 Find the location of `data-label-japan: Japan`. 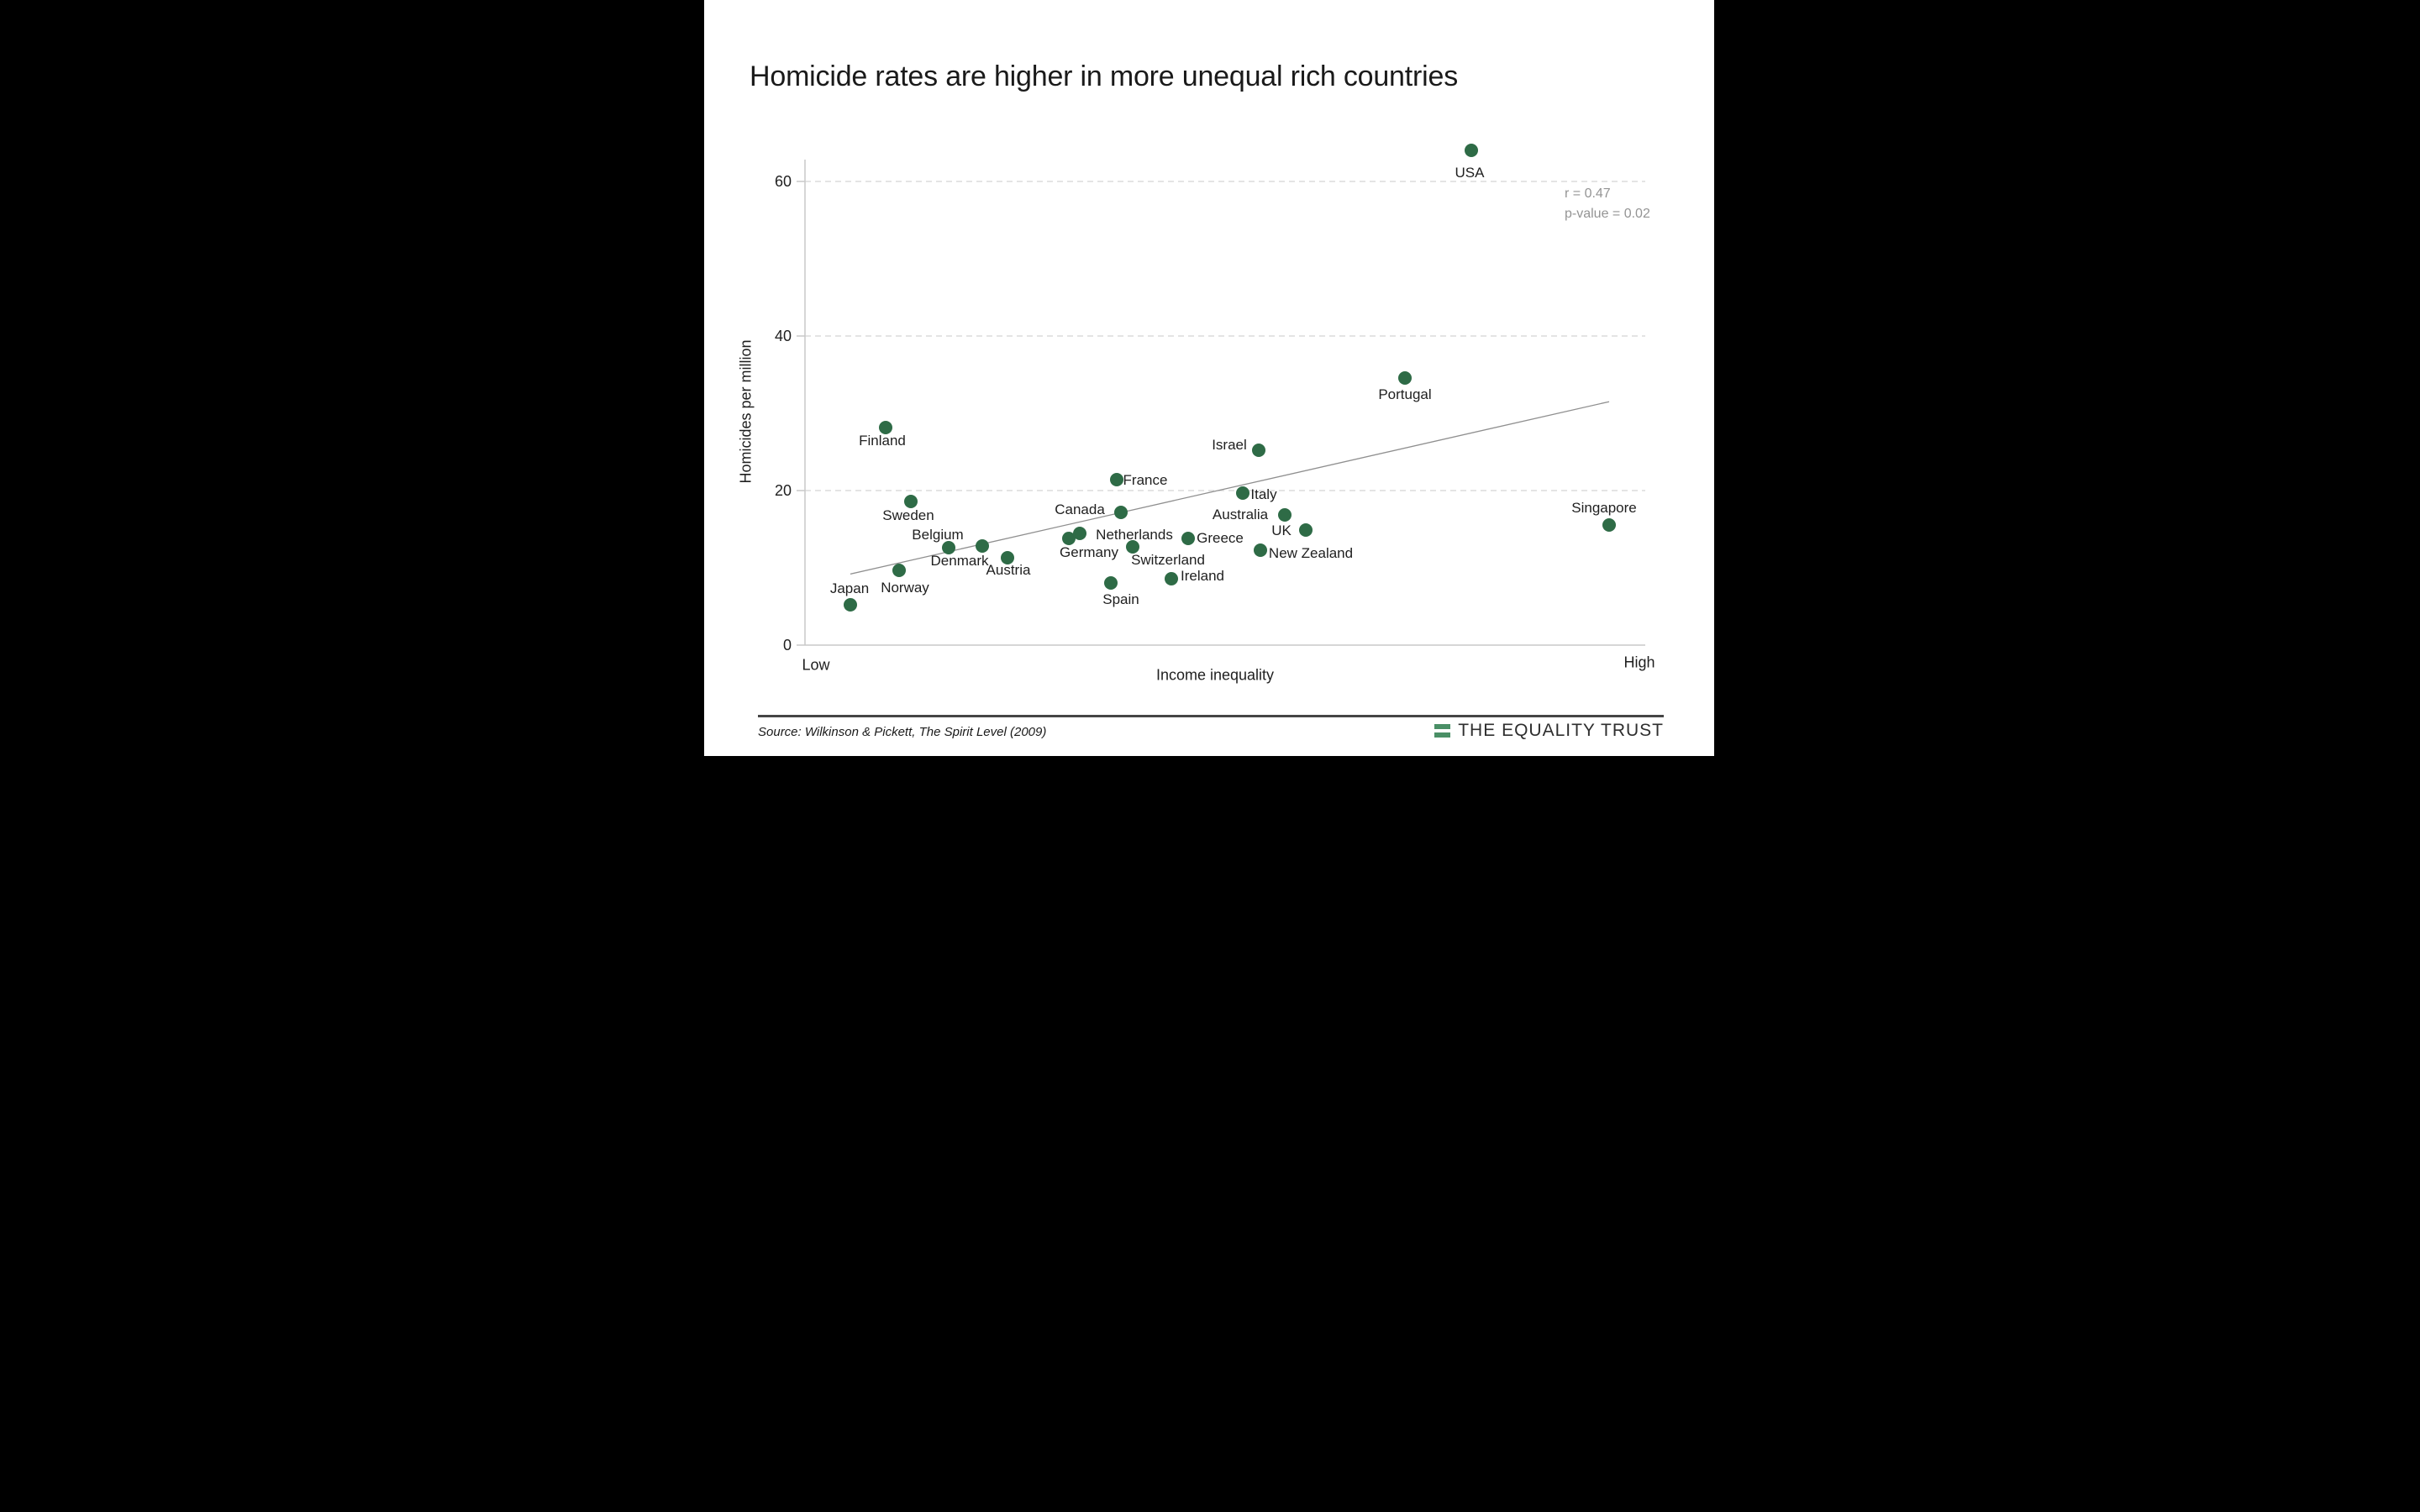

data-label-japan: Japan is located at coordinates (849, 588).